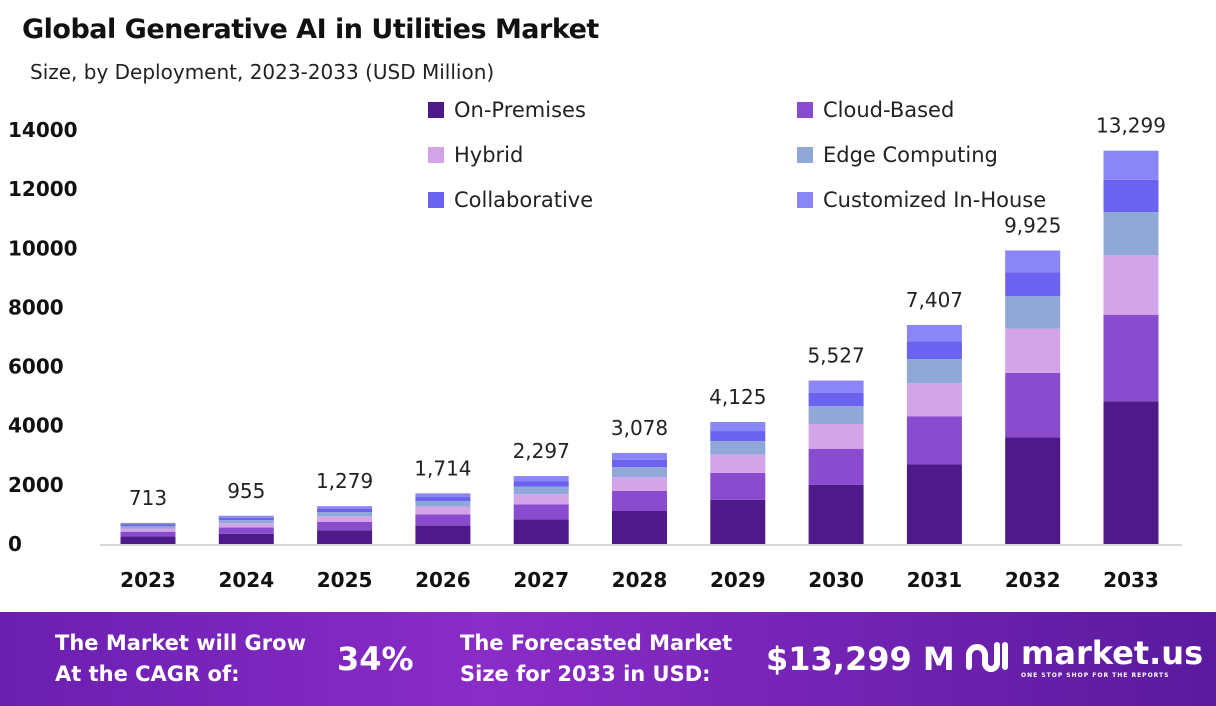  I want to click on x-tick-label: 2026, so click(443, 580).